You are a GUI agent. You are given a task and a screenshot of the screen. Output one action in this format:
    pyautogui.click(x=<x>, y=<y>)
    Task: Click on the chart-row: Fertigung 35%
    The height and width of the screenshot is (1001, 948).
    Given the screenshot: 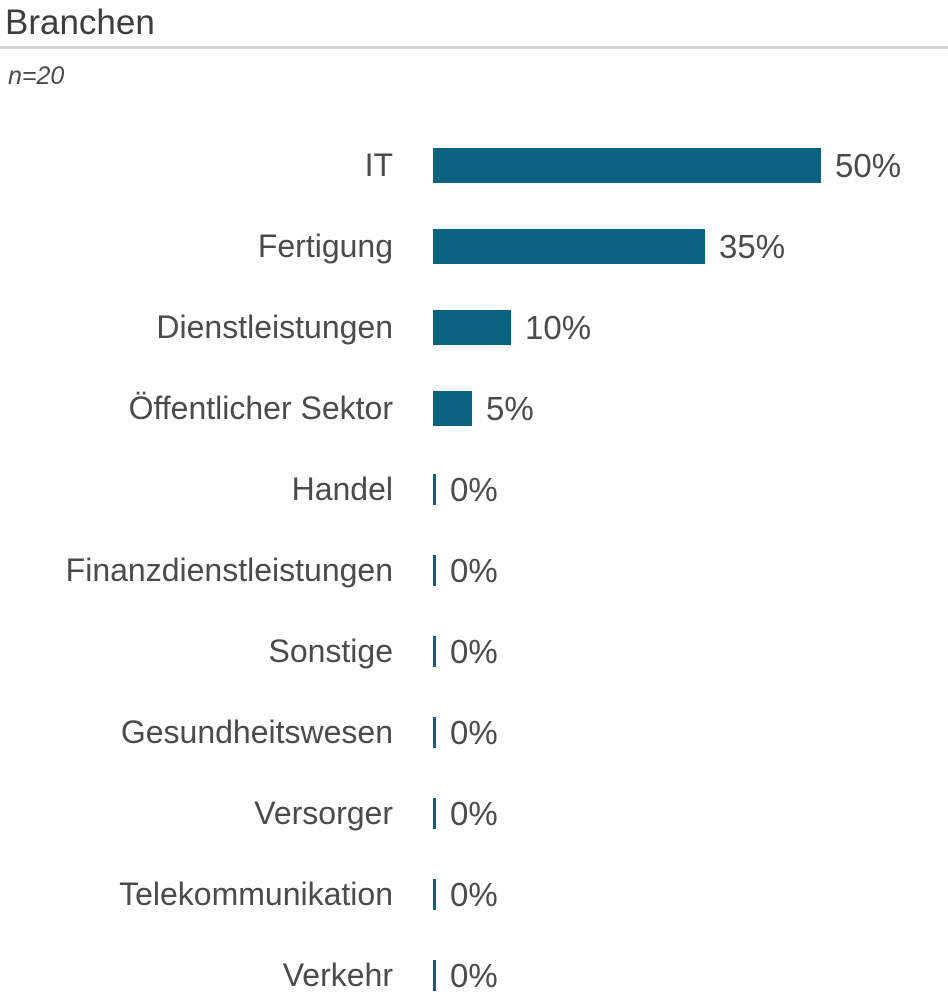 What is the action you would take?
    pyautogui.click(x=474, y=246)
    